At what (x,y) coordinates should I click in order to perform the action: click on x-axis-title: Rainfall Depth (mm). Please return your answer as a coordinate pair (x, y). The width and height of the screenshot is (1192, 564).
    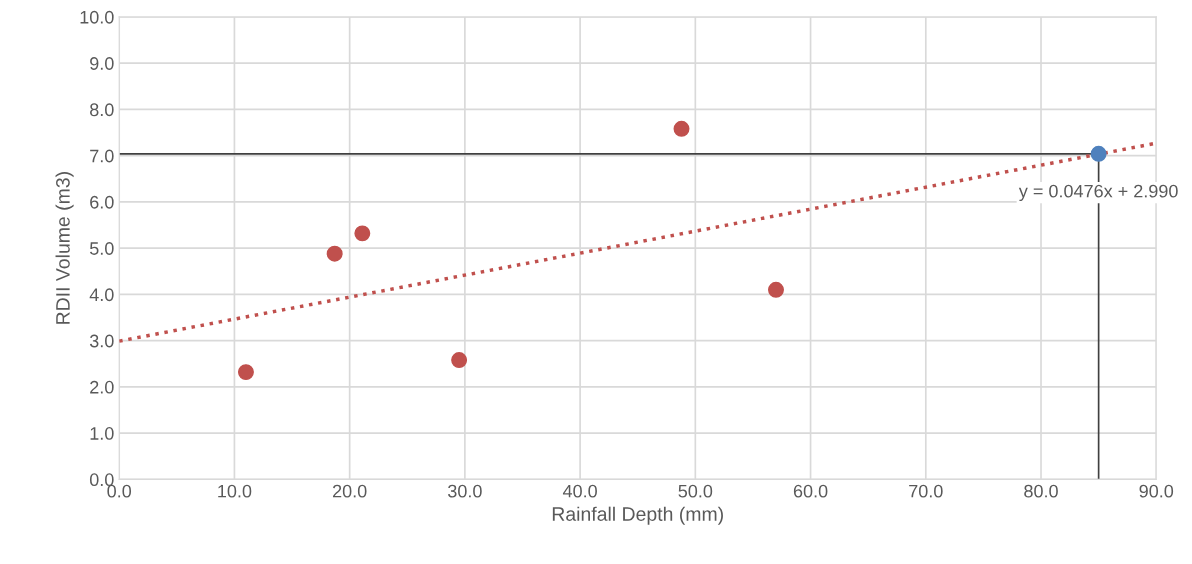
    Looking at the image, I should click on (637, 515).